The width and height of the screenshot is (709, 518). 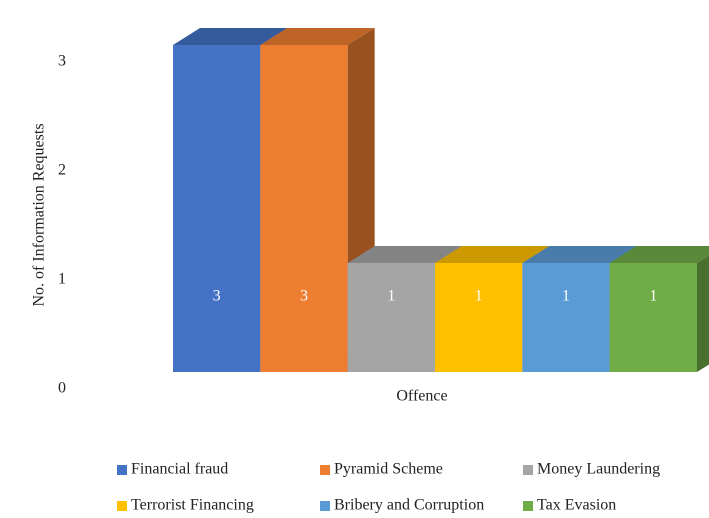 What do you see at coordinates (598, 469) in the screenshot?
I see `legend-label: Money Laundering` at bounding box center [598, 469].